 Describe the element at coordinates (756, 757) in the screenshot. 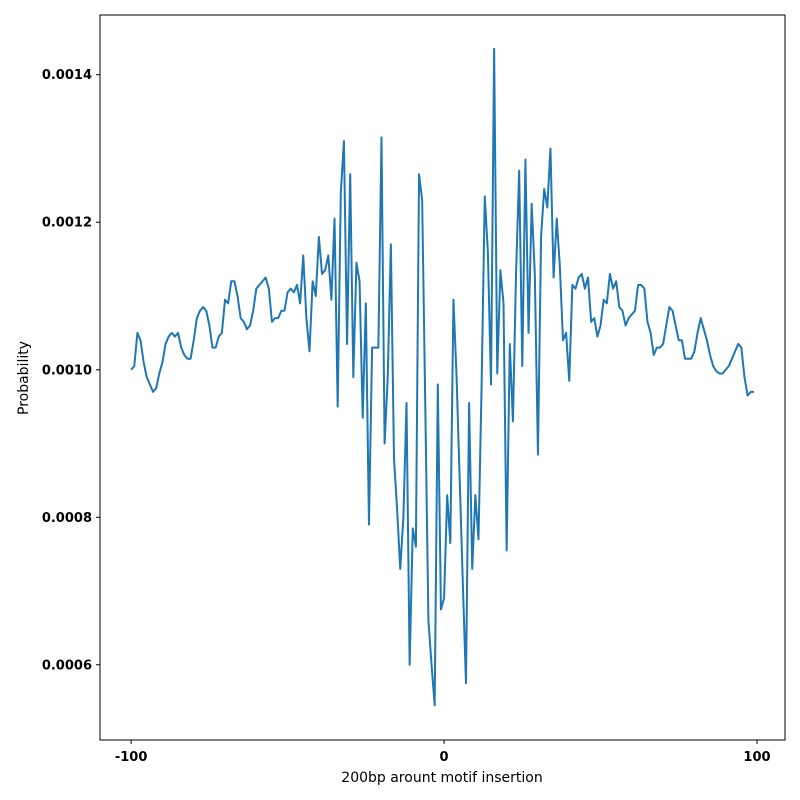

I see `x-tick-label: 100` at that location.